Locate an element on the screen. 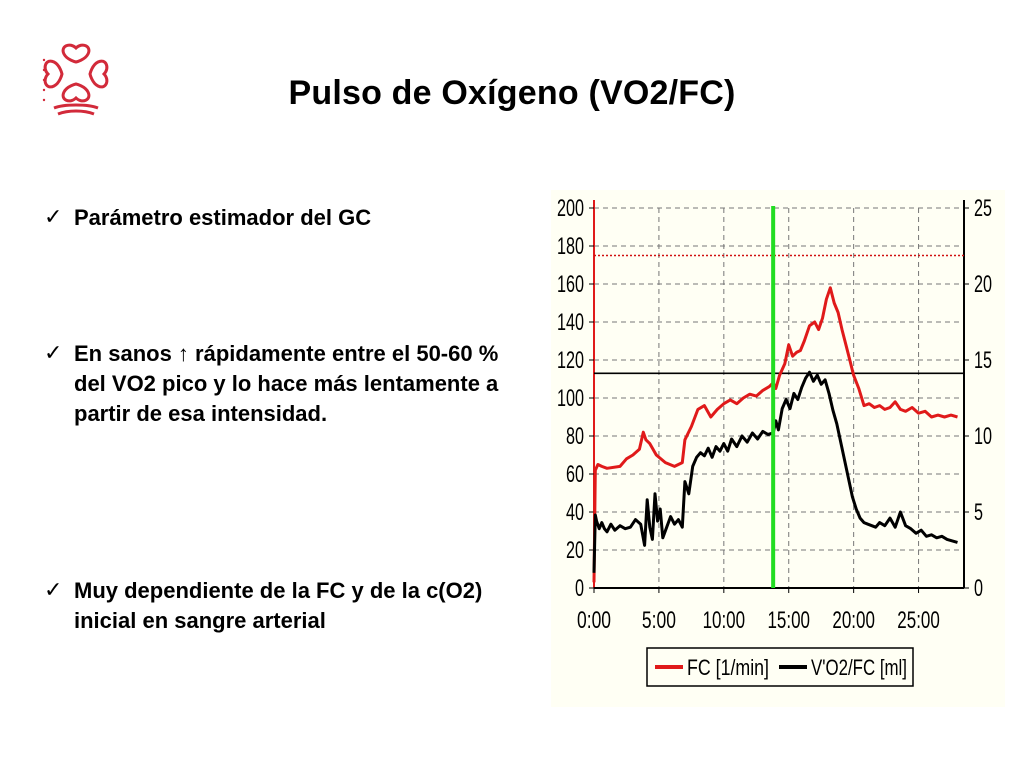 The width and height of the screenshot is (1024, 768). series-line-fc is located at coordinates (775, 434).